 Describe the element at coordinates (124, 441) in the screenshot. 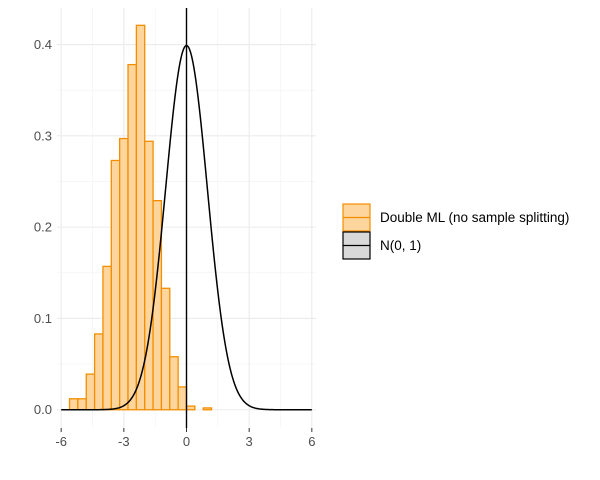

I see `x-tick-label: -3` at that location.